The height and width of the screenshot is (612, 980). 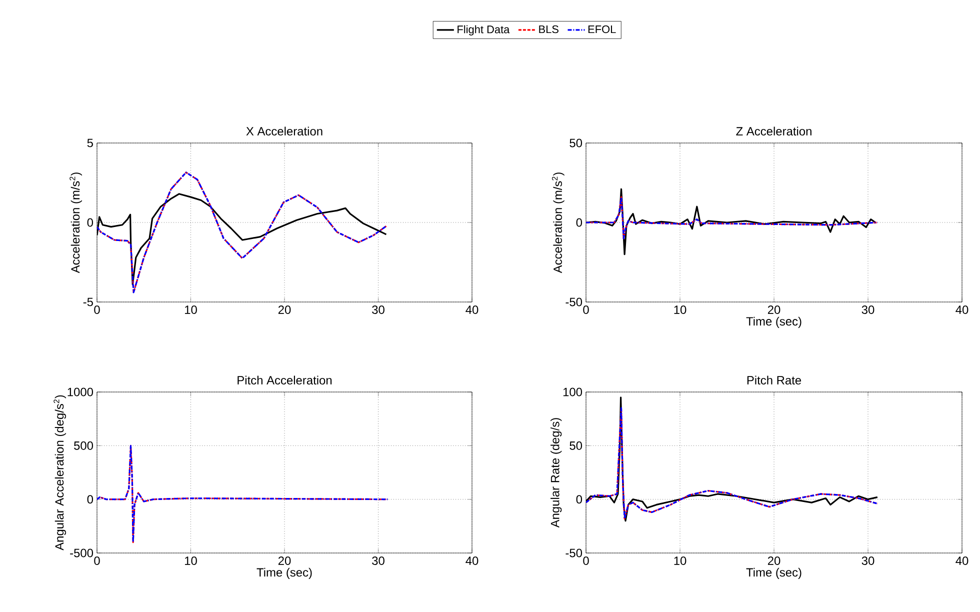 What do you see at coordinates (548, 29) in the screenshot?
I see `legend-label: BLS` at bounding box center [548, 29].